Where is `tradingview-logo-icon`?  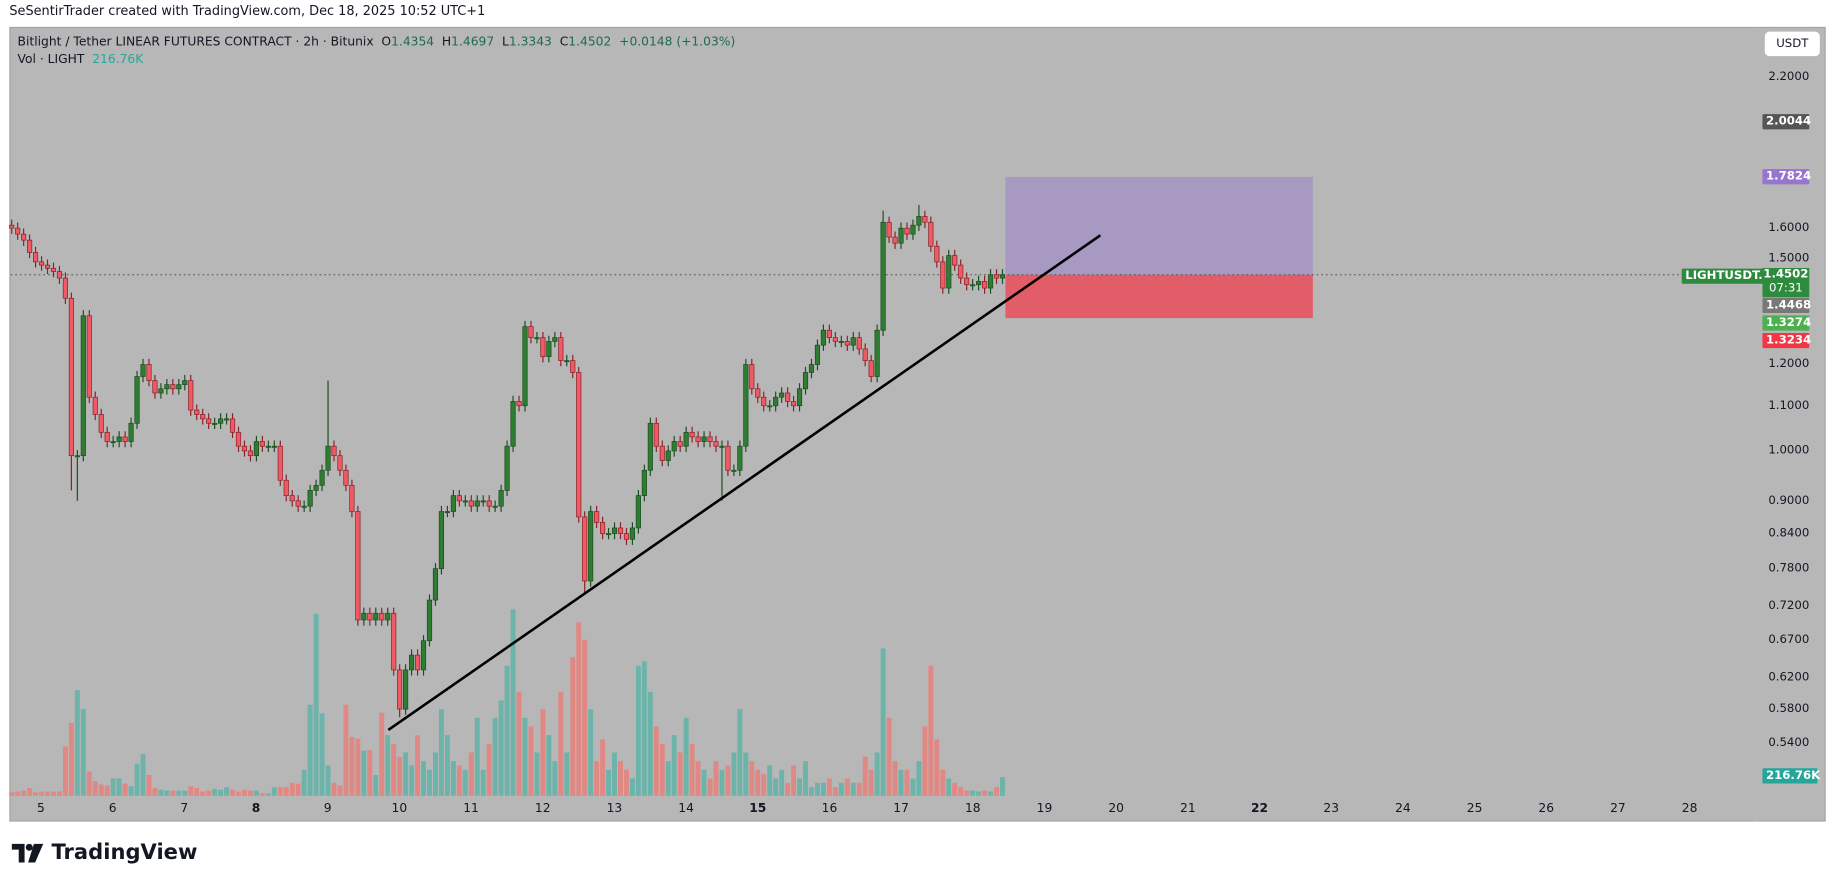 tradingview-logo-icon is located at coordinates (27, 852).